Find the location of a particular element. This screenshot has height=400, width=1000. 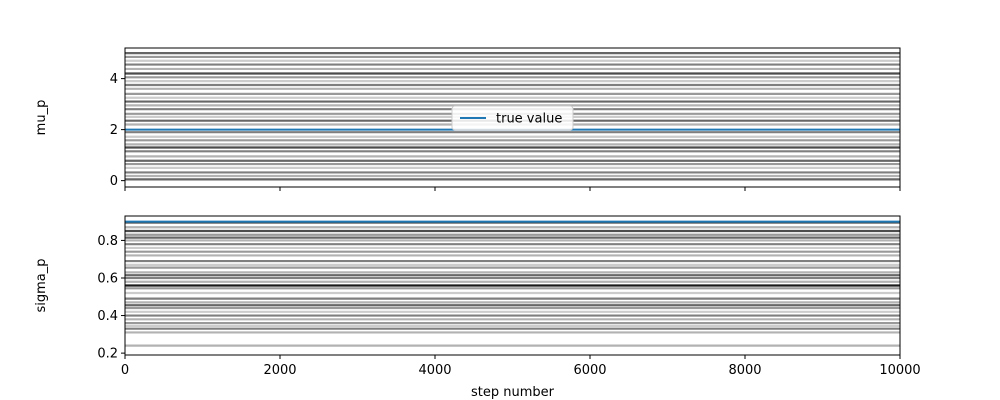

y-tick-label: 0.4 is located at coordinates (107, 316).